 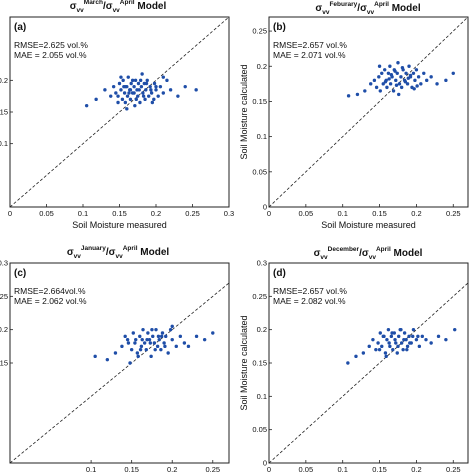 I want to click on panel-title: σvvJanuary/σvvApril Model, so click(x=118, y=252).